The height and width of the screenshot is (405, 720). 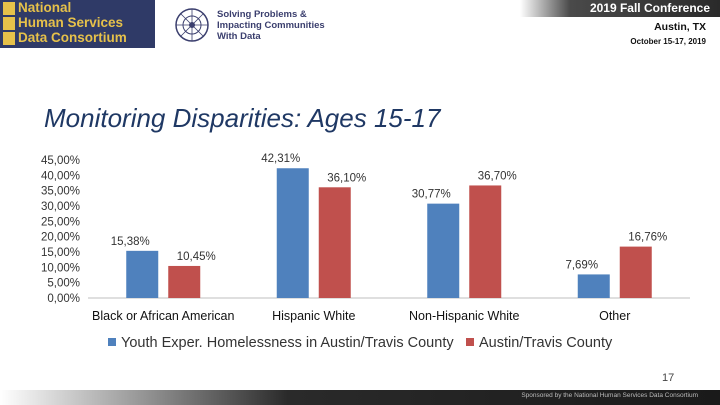 What do you see at coordinates (163, 316) in the screenshot?
I see `category-label: Black or African American` at bounding box center [163, 316].